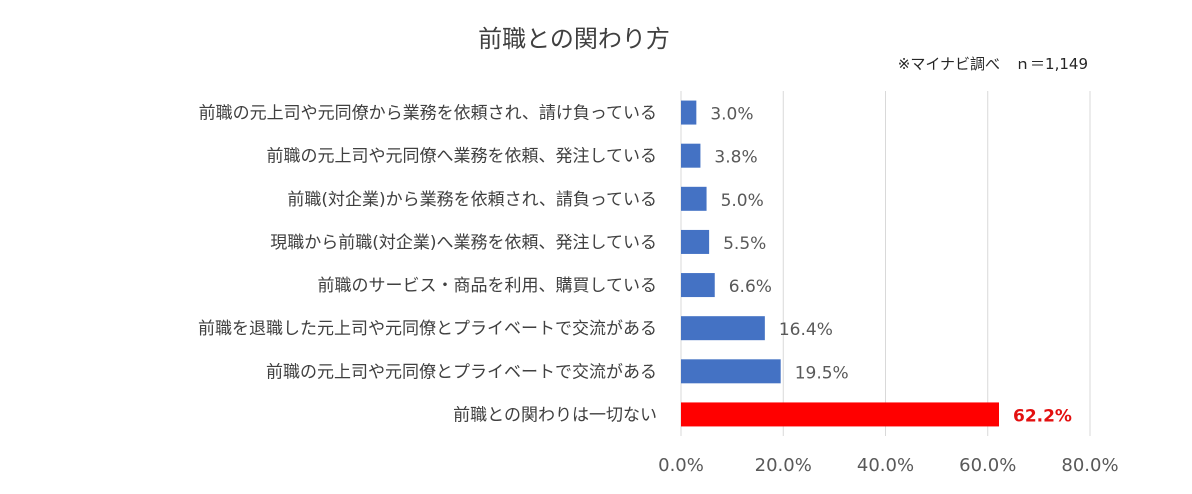 The width and height of the screenshot is (1192, 494). What do you see at coordinates (555, 415) in the screenshot?
I see `category-label: 前職との関わりは一切ない` at bounding box center [555, 415].